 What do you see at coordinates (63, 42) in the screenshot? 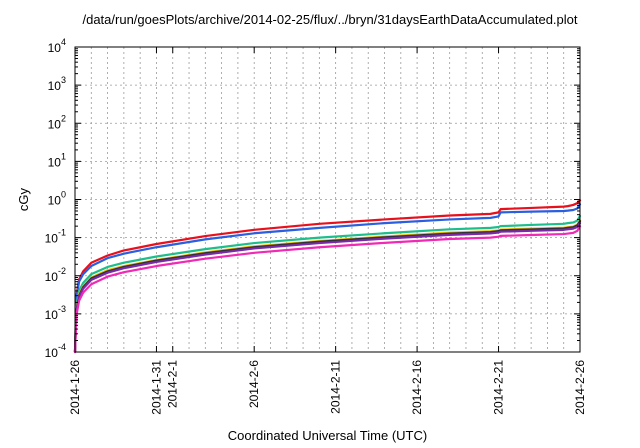
I see `y-tick-exponent: 4` at bounding box center [63, 42].